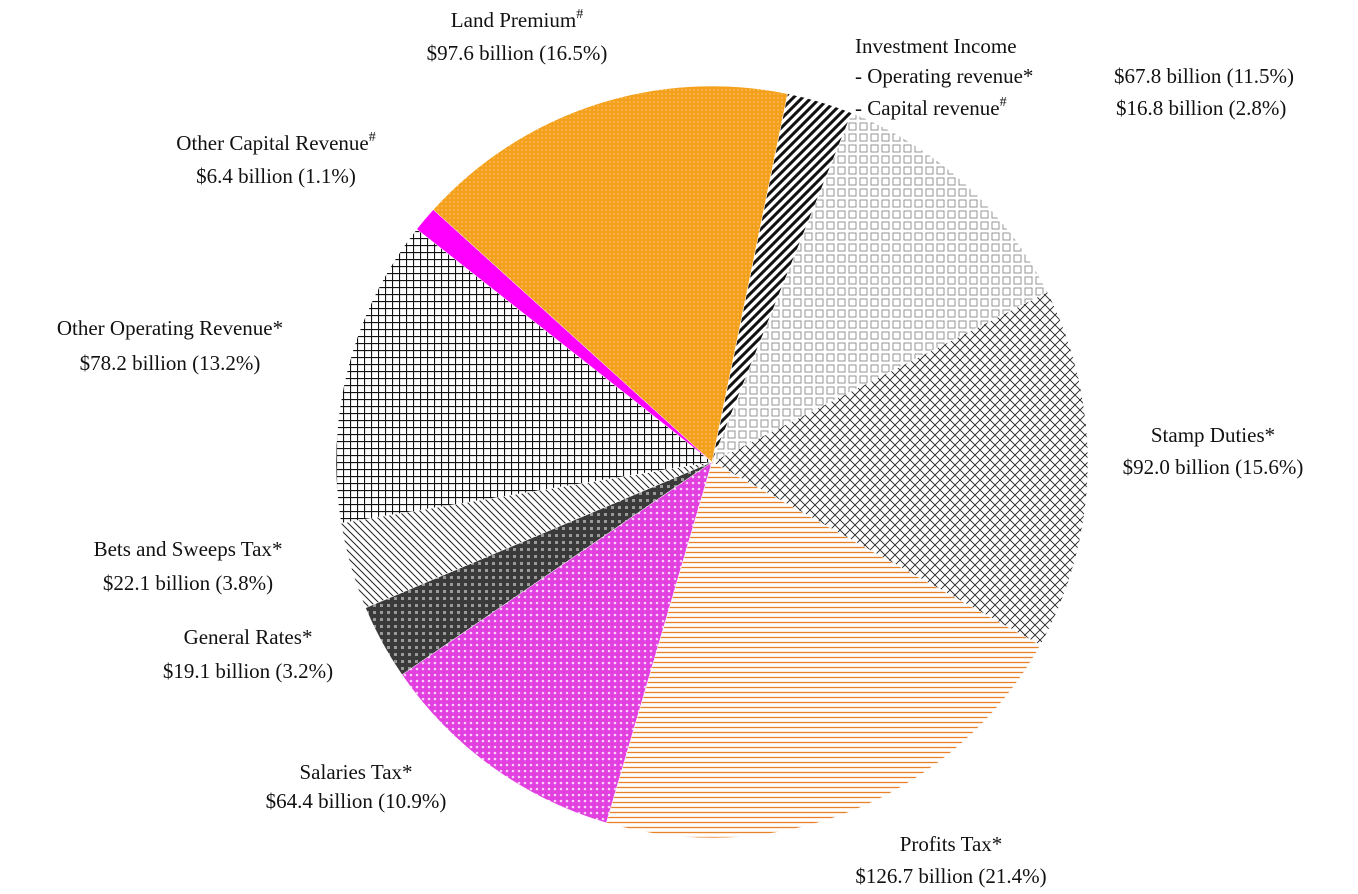  I want to click on value-label: $126.7 billion (21.4%), so click(950, 876).